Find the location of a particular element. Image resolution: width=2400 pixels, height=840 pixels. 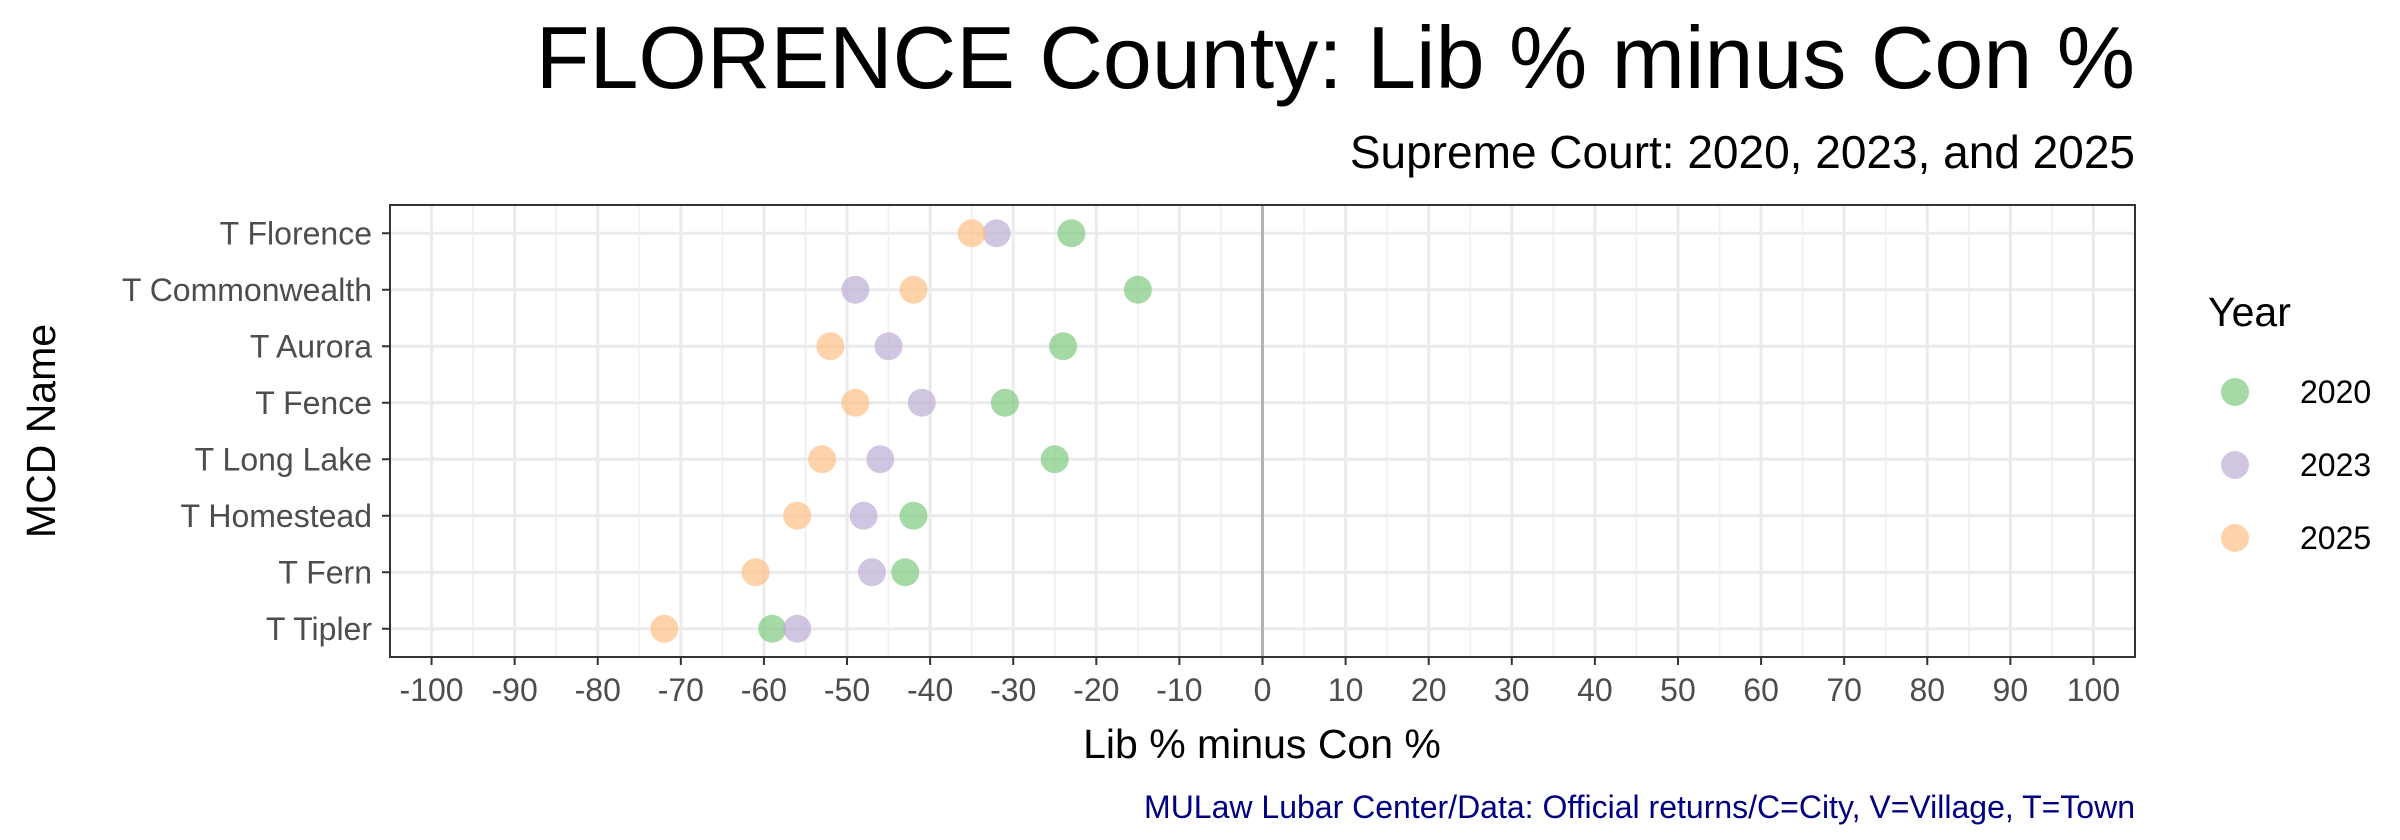

point-2025-t-homestead is located at coordinates (797, 515).